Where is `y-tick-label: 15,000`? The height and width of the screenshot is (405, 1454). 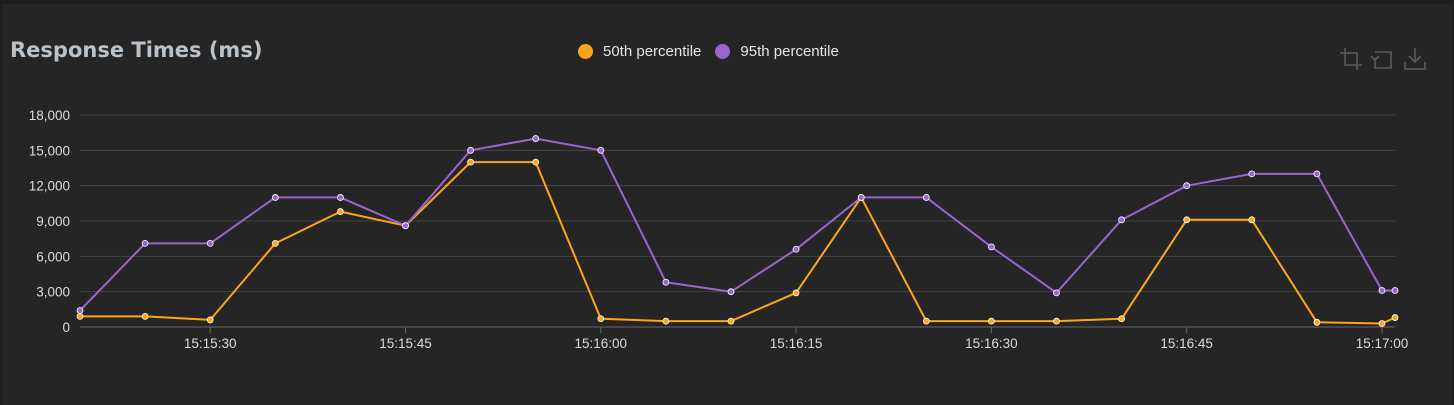
y-tick-label: 15,000 is located at coordinates (49, 150).